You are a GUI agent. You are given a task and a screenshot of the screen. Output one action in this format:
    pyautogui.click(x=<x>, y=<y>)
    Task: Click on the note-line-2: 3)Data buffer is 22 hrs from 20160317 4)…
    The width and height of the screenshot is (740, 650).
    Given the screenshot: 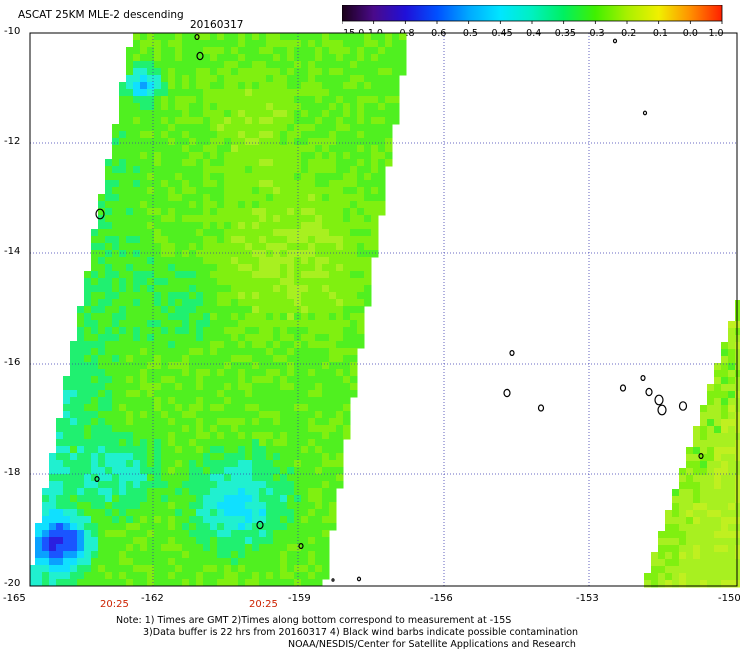 What is the action you would take?
    pyautogui.click(x=361, y=632)
    